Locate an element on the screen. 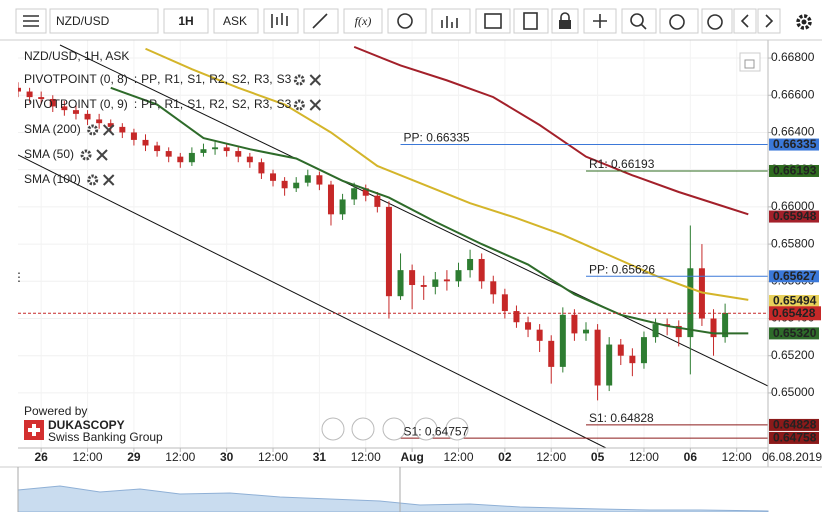 The height and width of the screenshot is (517, 822). draw-button is located at coordinates (321, 21).